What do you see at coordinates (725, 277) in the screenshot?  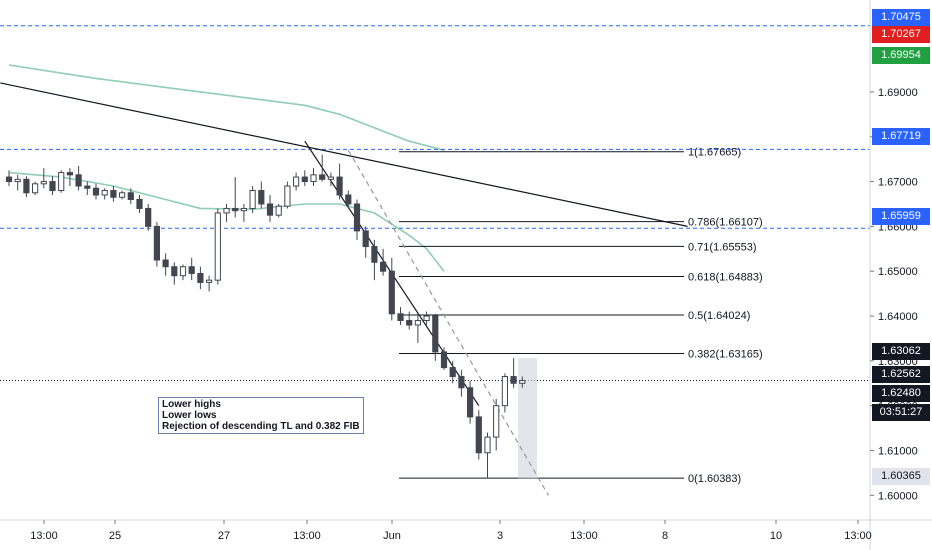 I see `fib-level-label: 0.618(1.64883)` at bounding box center [725, 277].